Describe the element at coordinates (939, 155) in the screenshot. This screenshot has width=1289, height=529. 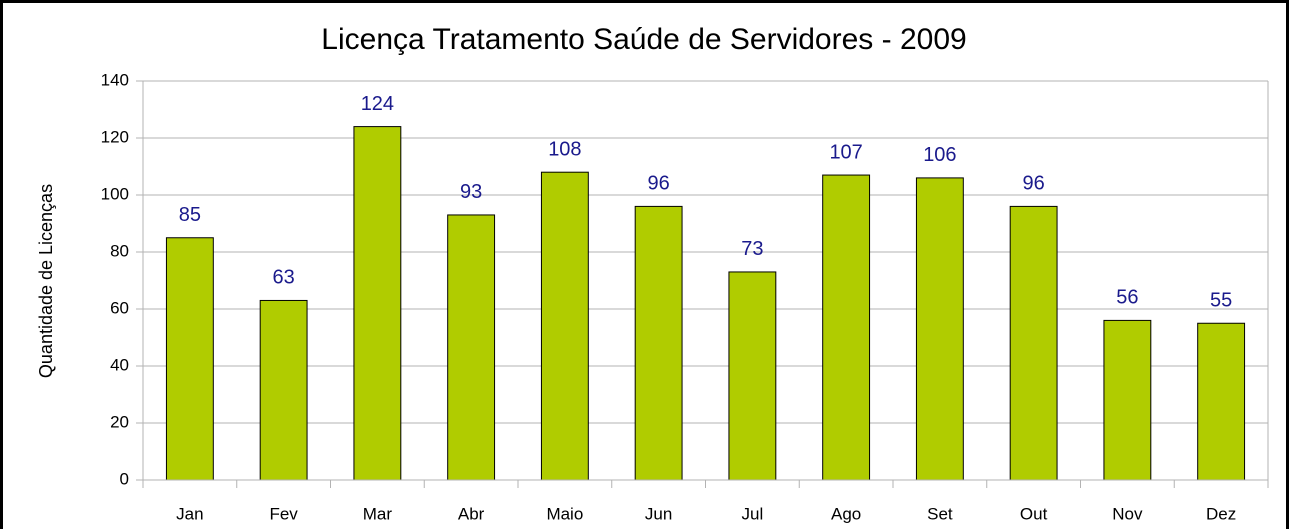
I see `data-label: 106` at that location.